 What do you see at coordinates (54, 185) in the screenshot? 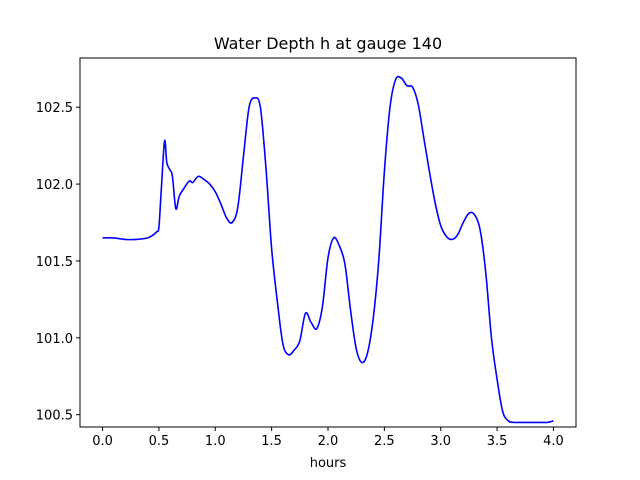
I see `y-tick-label: 102.0` at bounding box center [54, 185].